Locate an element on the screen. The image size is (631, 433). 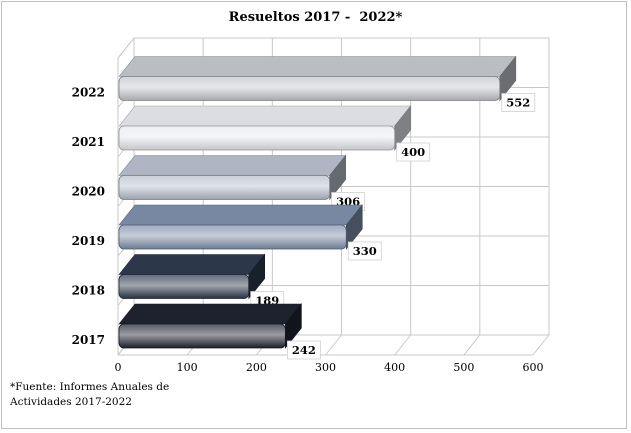
x-tick-label: 600 is located at coordinates (533, 367).